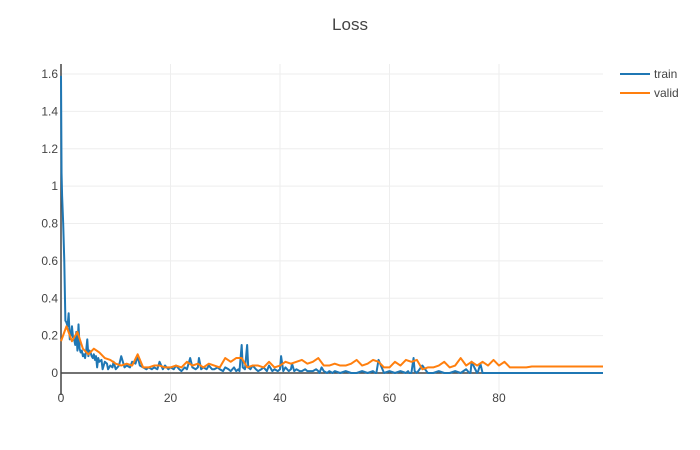 This screenshot has height=450, width=700. Describe the element at coordinates (54, 186) in the screenshot. I see `y-tick-label: 1` at that location.